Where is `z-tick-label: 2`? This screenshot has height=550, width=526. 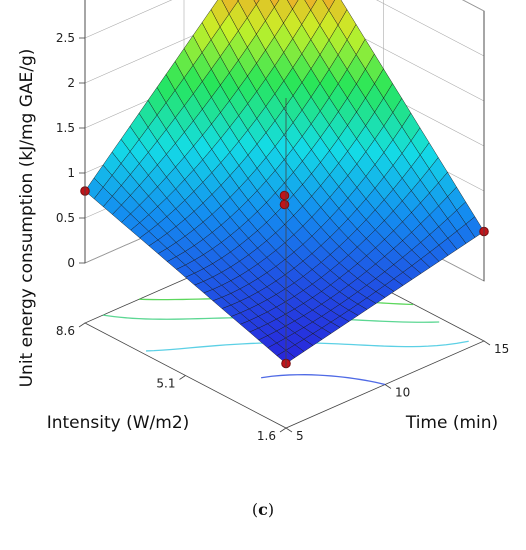
z-tick-label: 2 is located at coordinates (71, 83).